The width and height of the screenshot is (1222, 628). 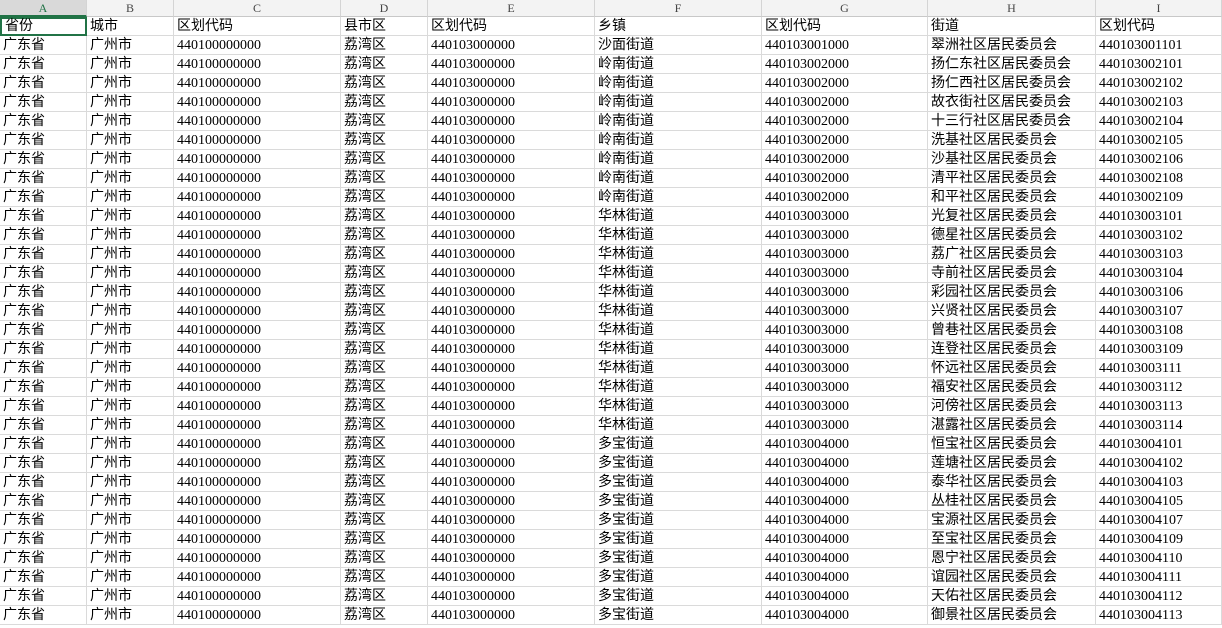 I want to click on cell: 湛露社区居民委员会, so click(x=1012, y=425).